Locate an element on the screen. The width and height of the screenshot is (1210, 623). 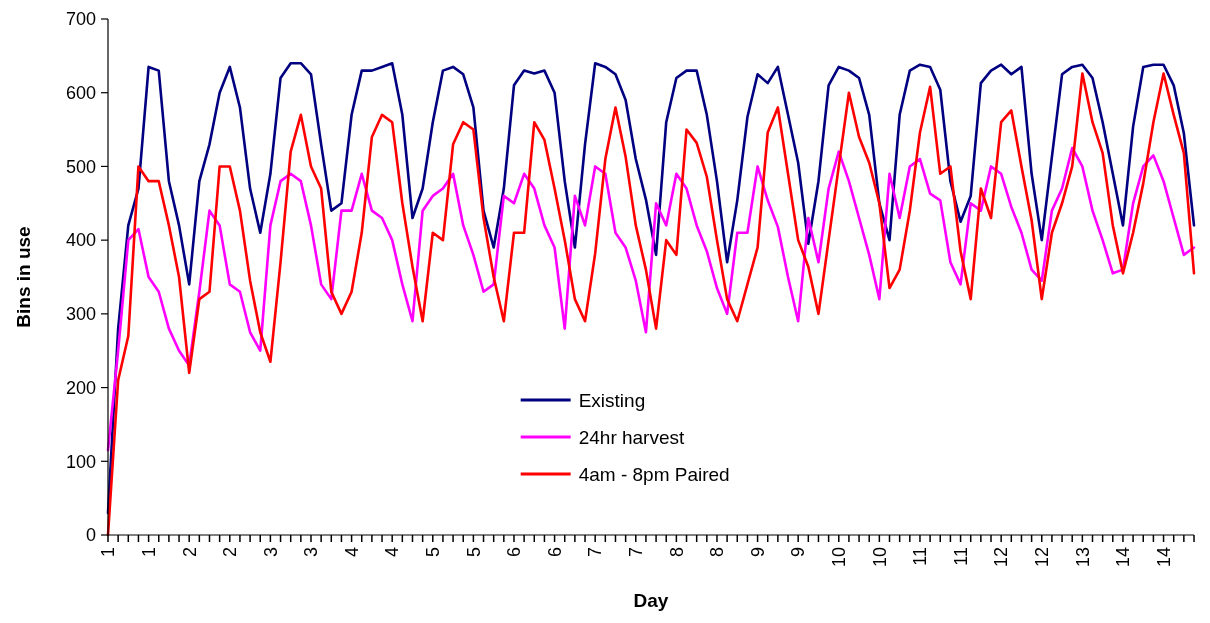
y-tick-label: 0 is located at coordinates (90, 535).